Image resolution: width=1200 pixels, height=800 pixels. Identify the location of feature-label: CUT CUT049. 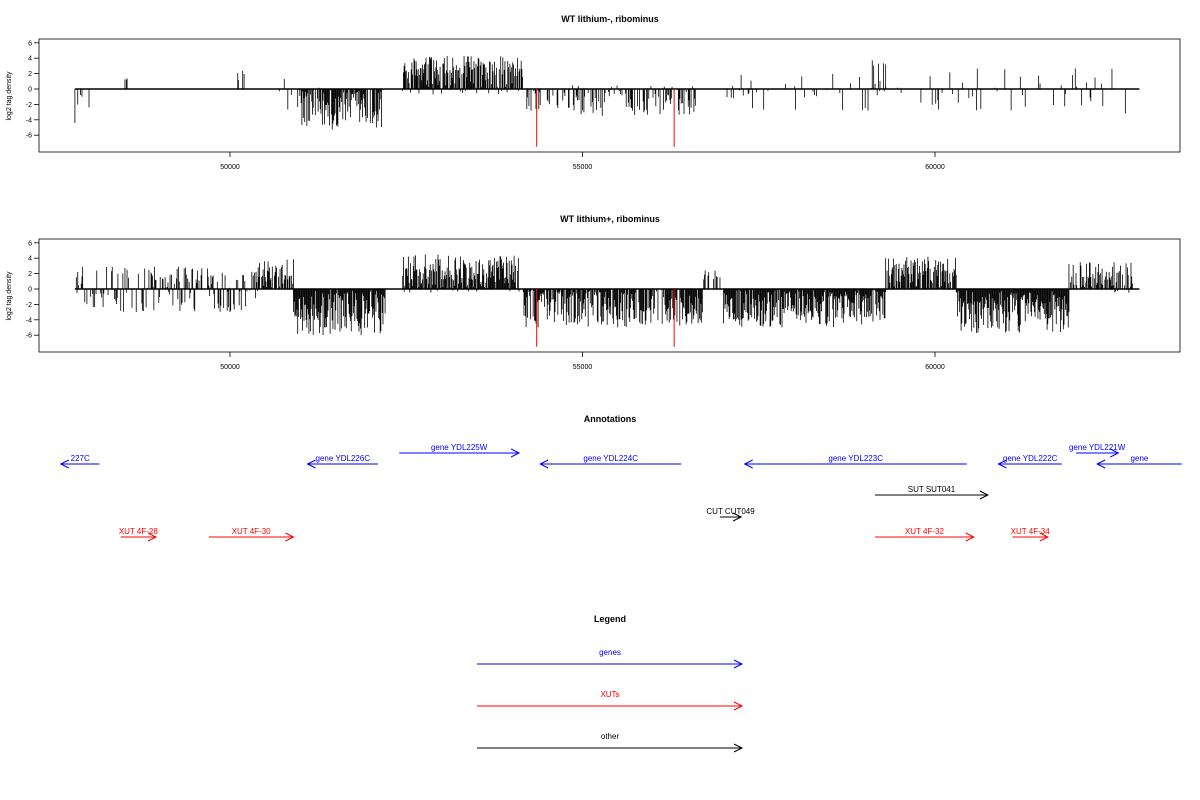
(730, 511).